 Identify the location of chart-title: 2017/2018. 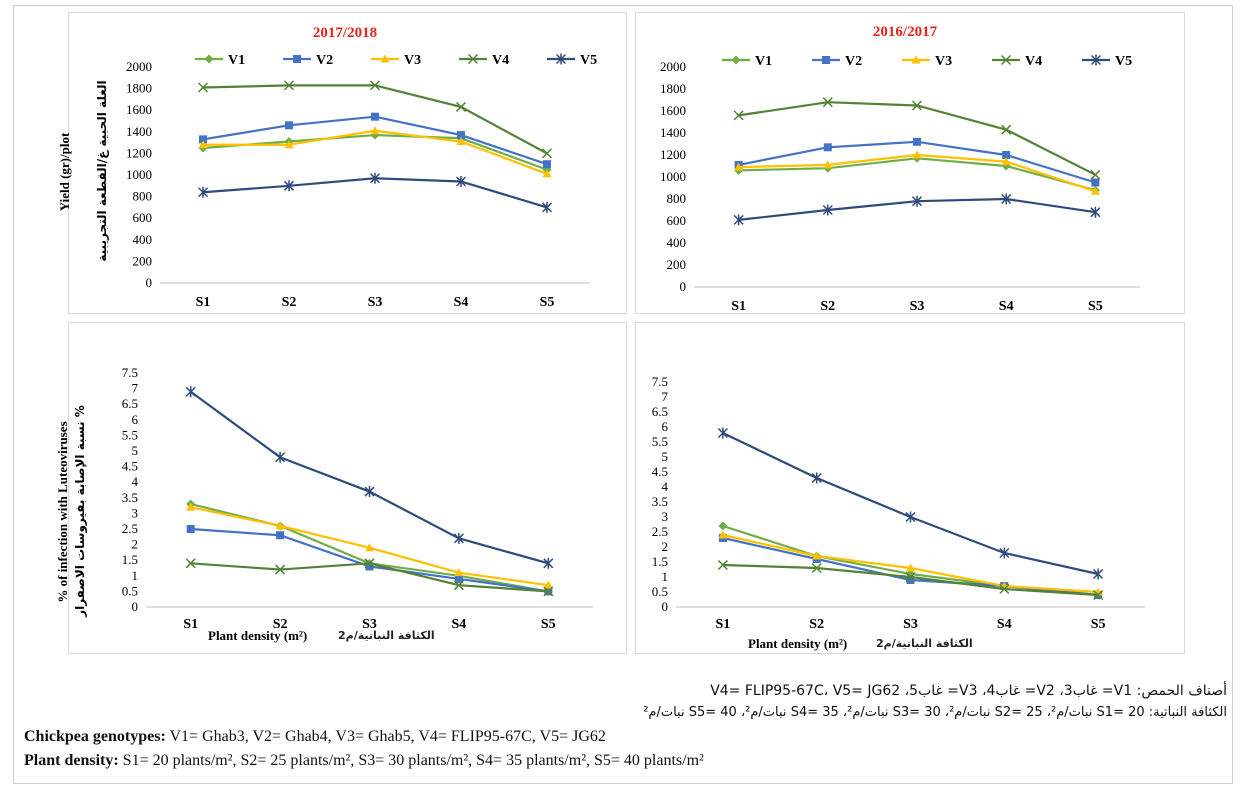
(345, 33).